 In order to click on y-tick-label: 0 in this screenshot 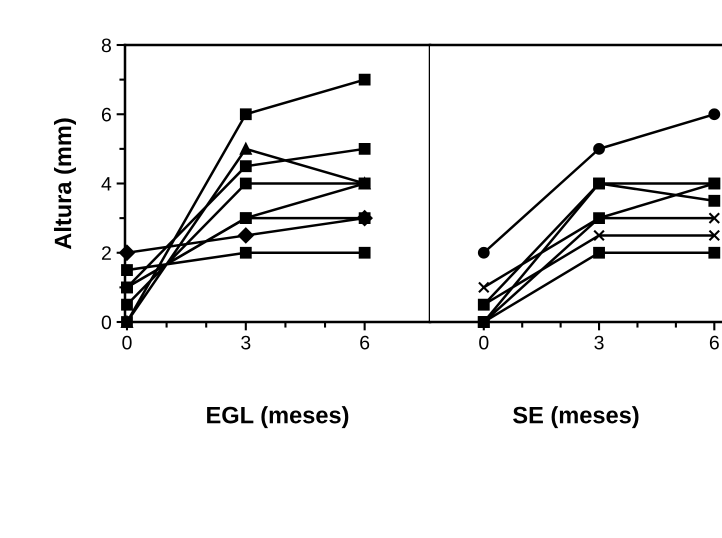, I will do `click(107, 322)`.